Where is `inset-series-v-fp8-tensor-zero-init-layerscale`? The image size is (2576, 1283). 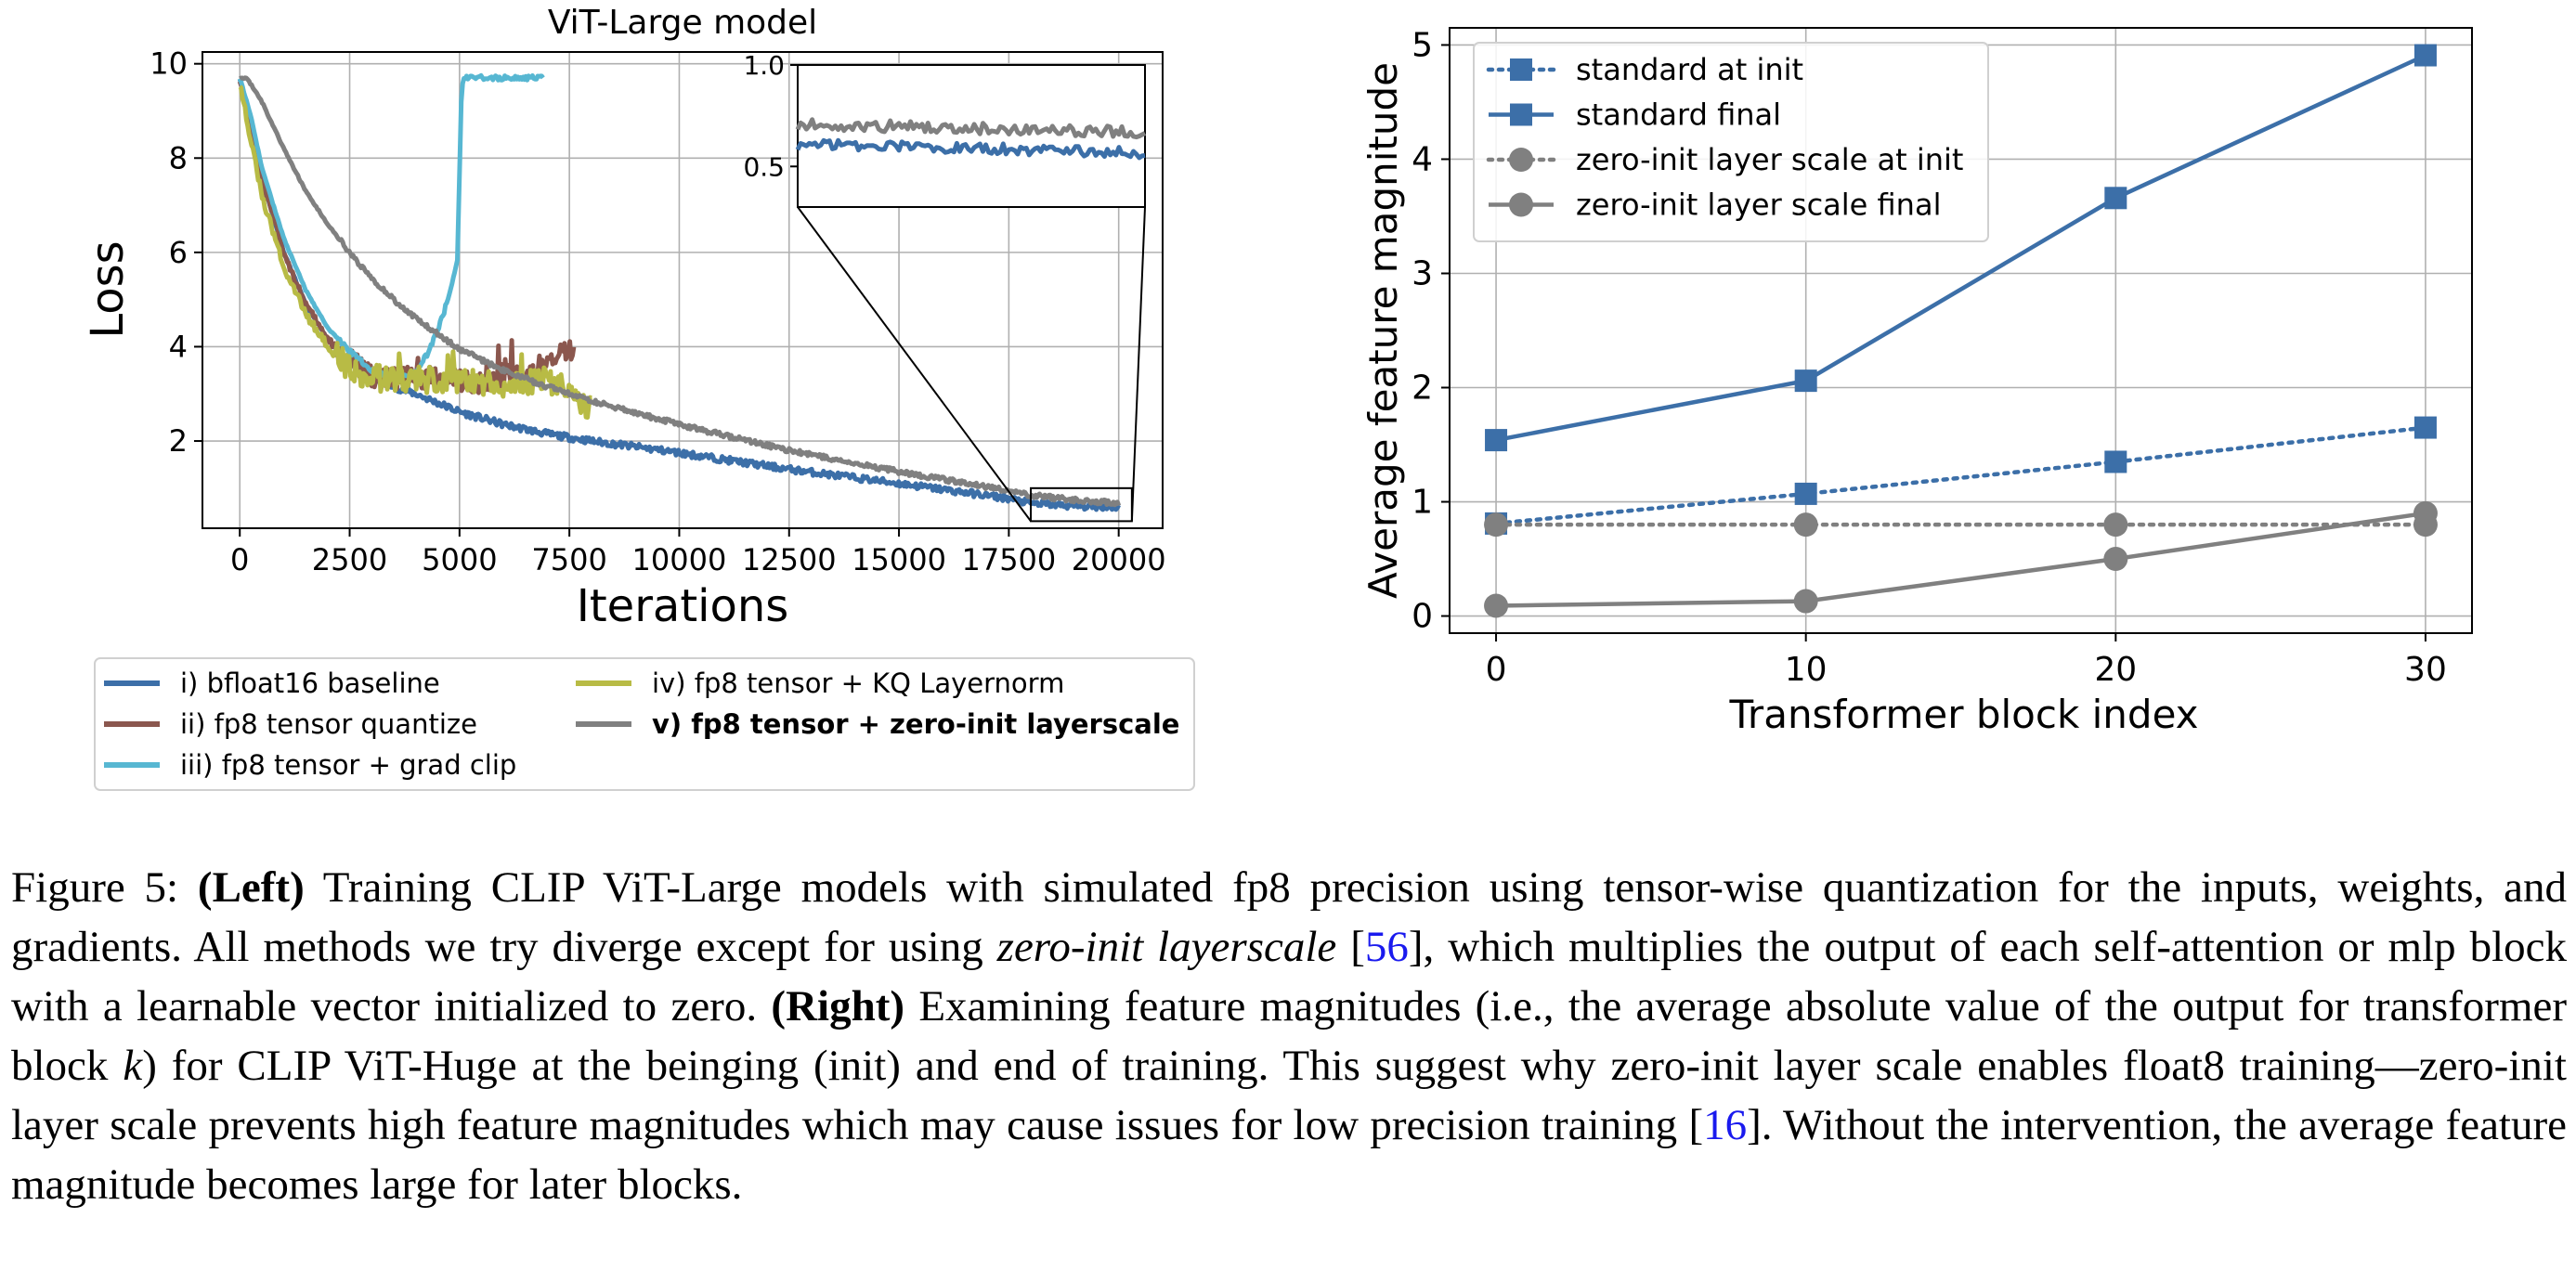
inset-series-v-fp8-tensor-zero-init-layerscale is located at coordinates (971, 128).